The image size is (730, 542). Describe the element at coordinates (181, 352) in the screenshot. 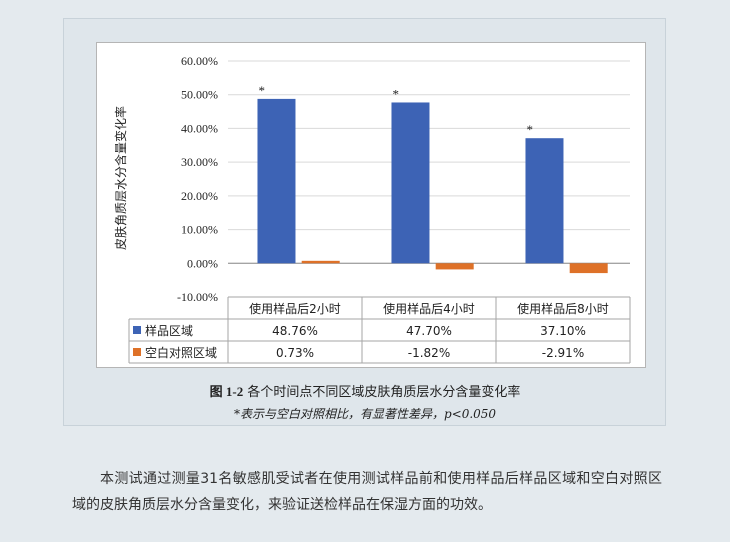

I see `legend-entry: 空白对照区域` at that location.